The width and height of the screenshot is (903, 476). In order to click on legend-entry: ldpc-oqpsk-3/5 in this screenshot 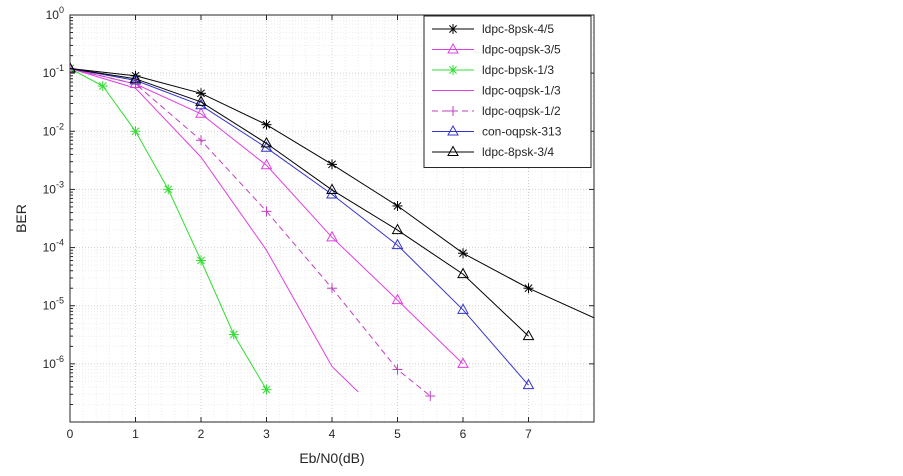, I will do `click(496, 50)`.